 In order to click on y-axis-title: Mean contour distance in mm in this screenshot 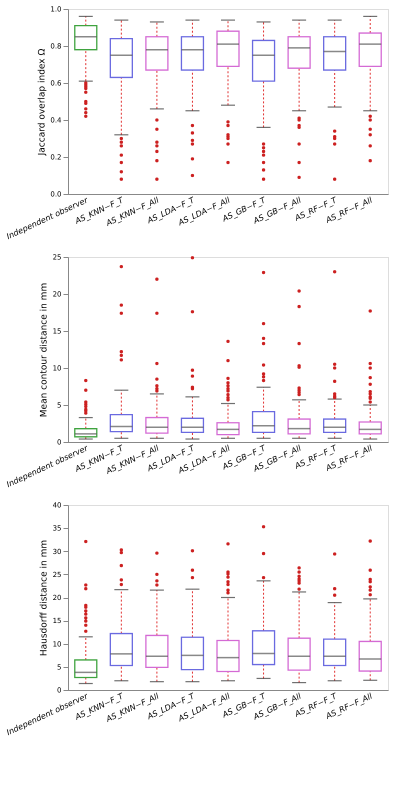, I will do `click(45, 350)`.